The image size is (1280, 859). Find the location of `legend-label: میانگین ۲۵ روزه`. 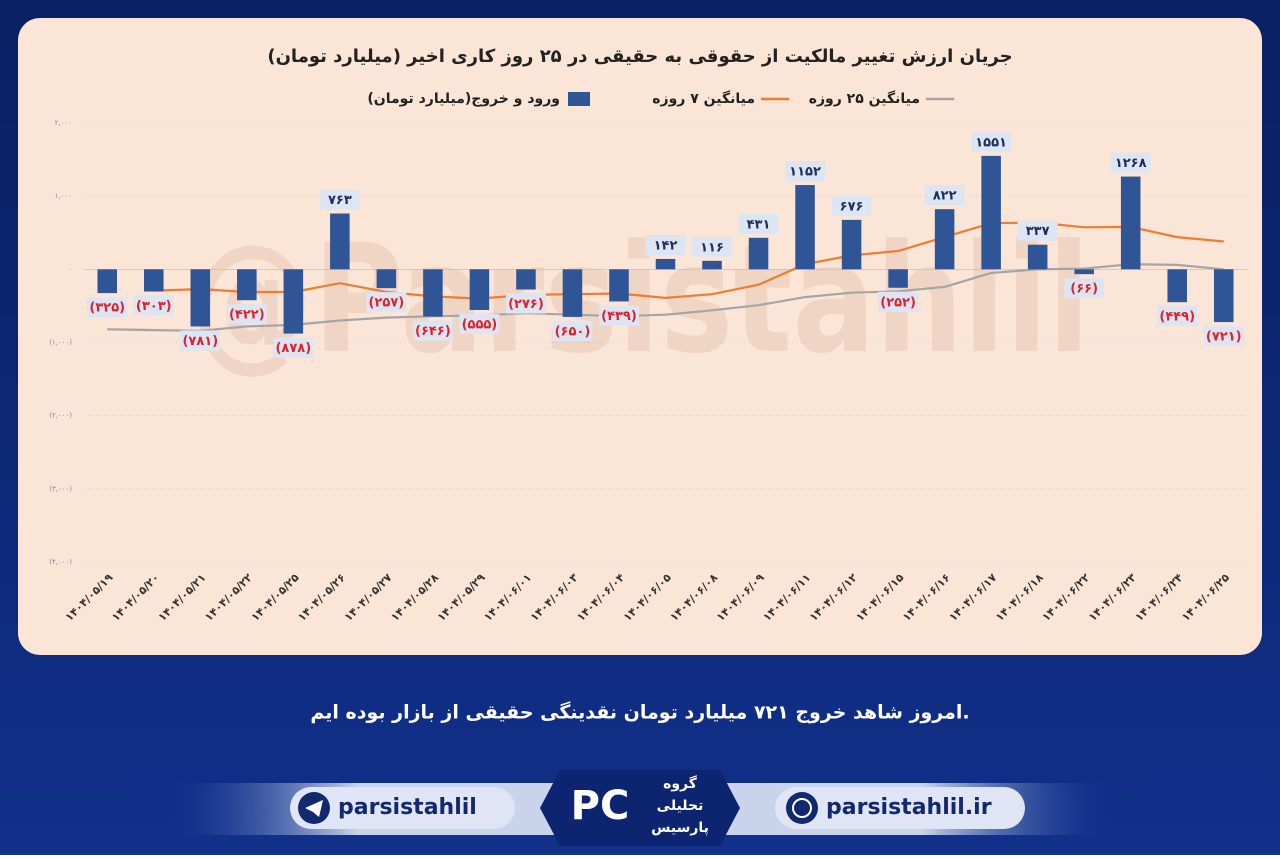

legend-label: میانگین ۲۵ روزه is located at coordinates (864, 98).